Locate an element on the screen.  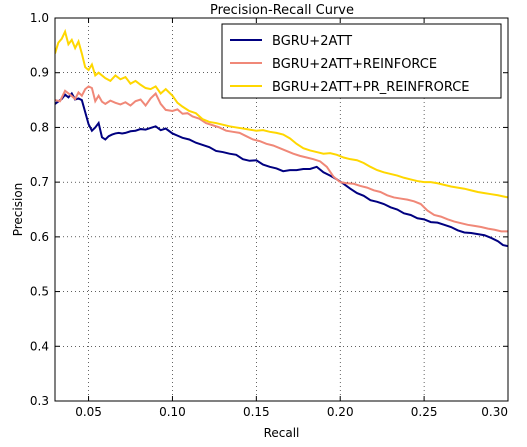
y-tick-label: 1.0 is located at coordinates (39, 18).